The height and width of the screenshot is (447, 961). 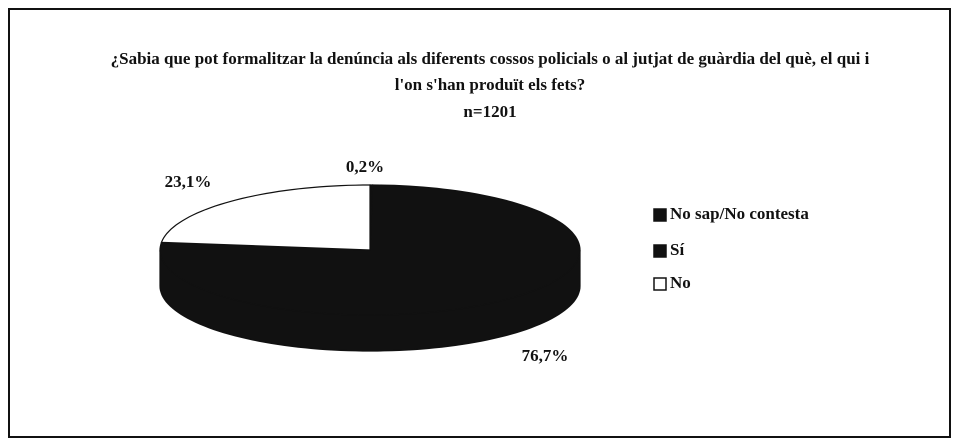 What do you see at coordinates (680, 282) in the screenshot?
I see `legend-label: No` at bounding box center [680, 282].